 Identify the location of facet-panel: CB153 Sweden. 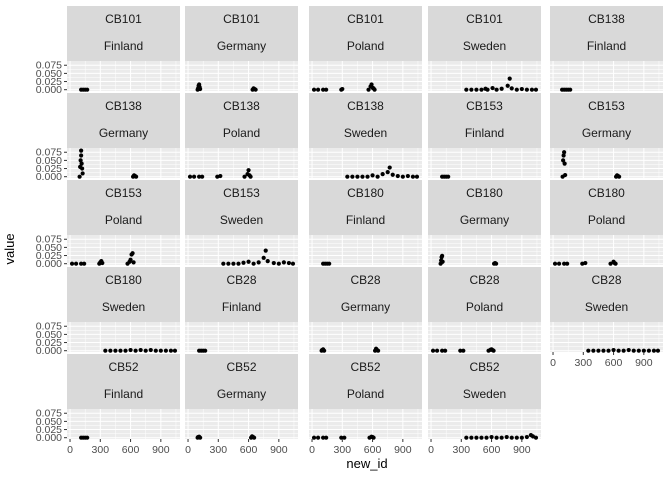
(241, 223).